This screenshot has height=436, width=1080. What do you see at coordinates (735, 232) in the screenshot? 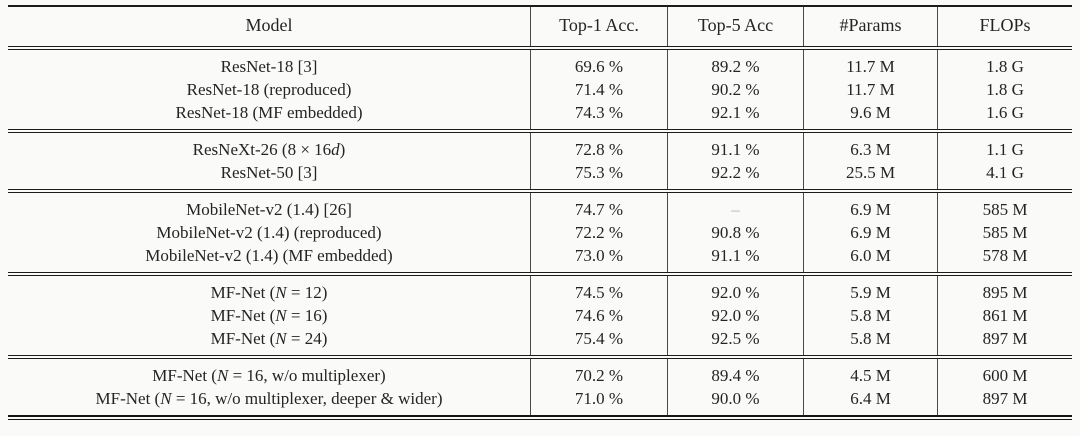
I see `cell-top5: 90.8 %` at bounding box center [735, 232].